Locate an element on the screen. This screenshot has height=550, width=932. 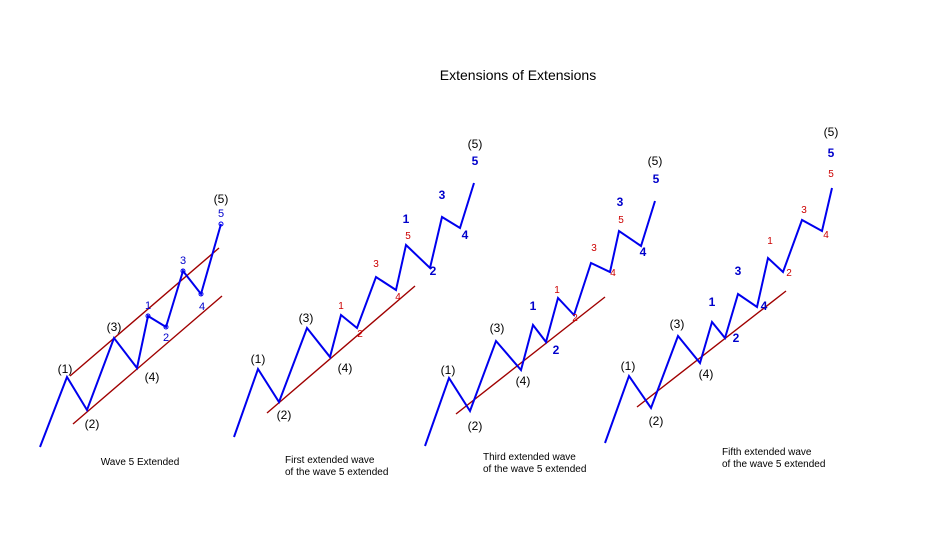
channel-upper-line is located at coordinates (144, 312).